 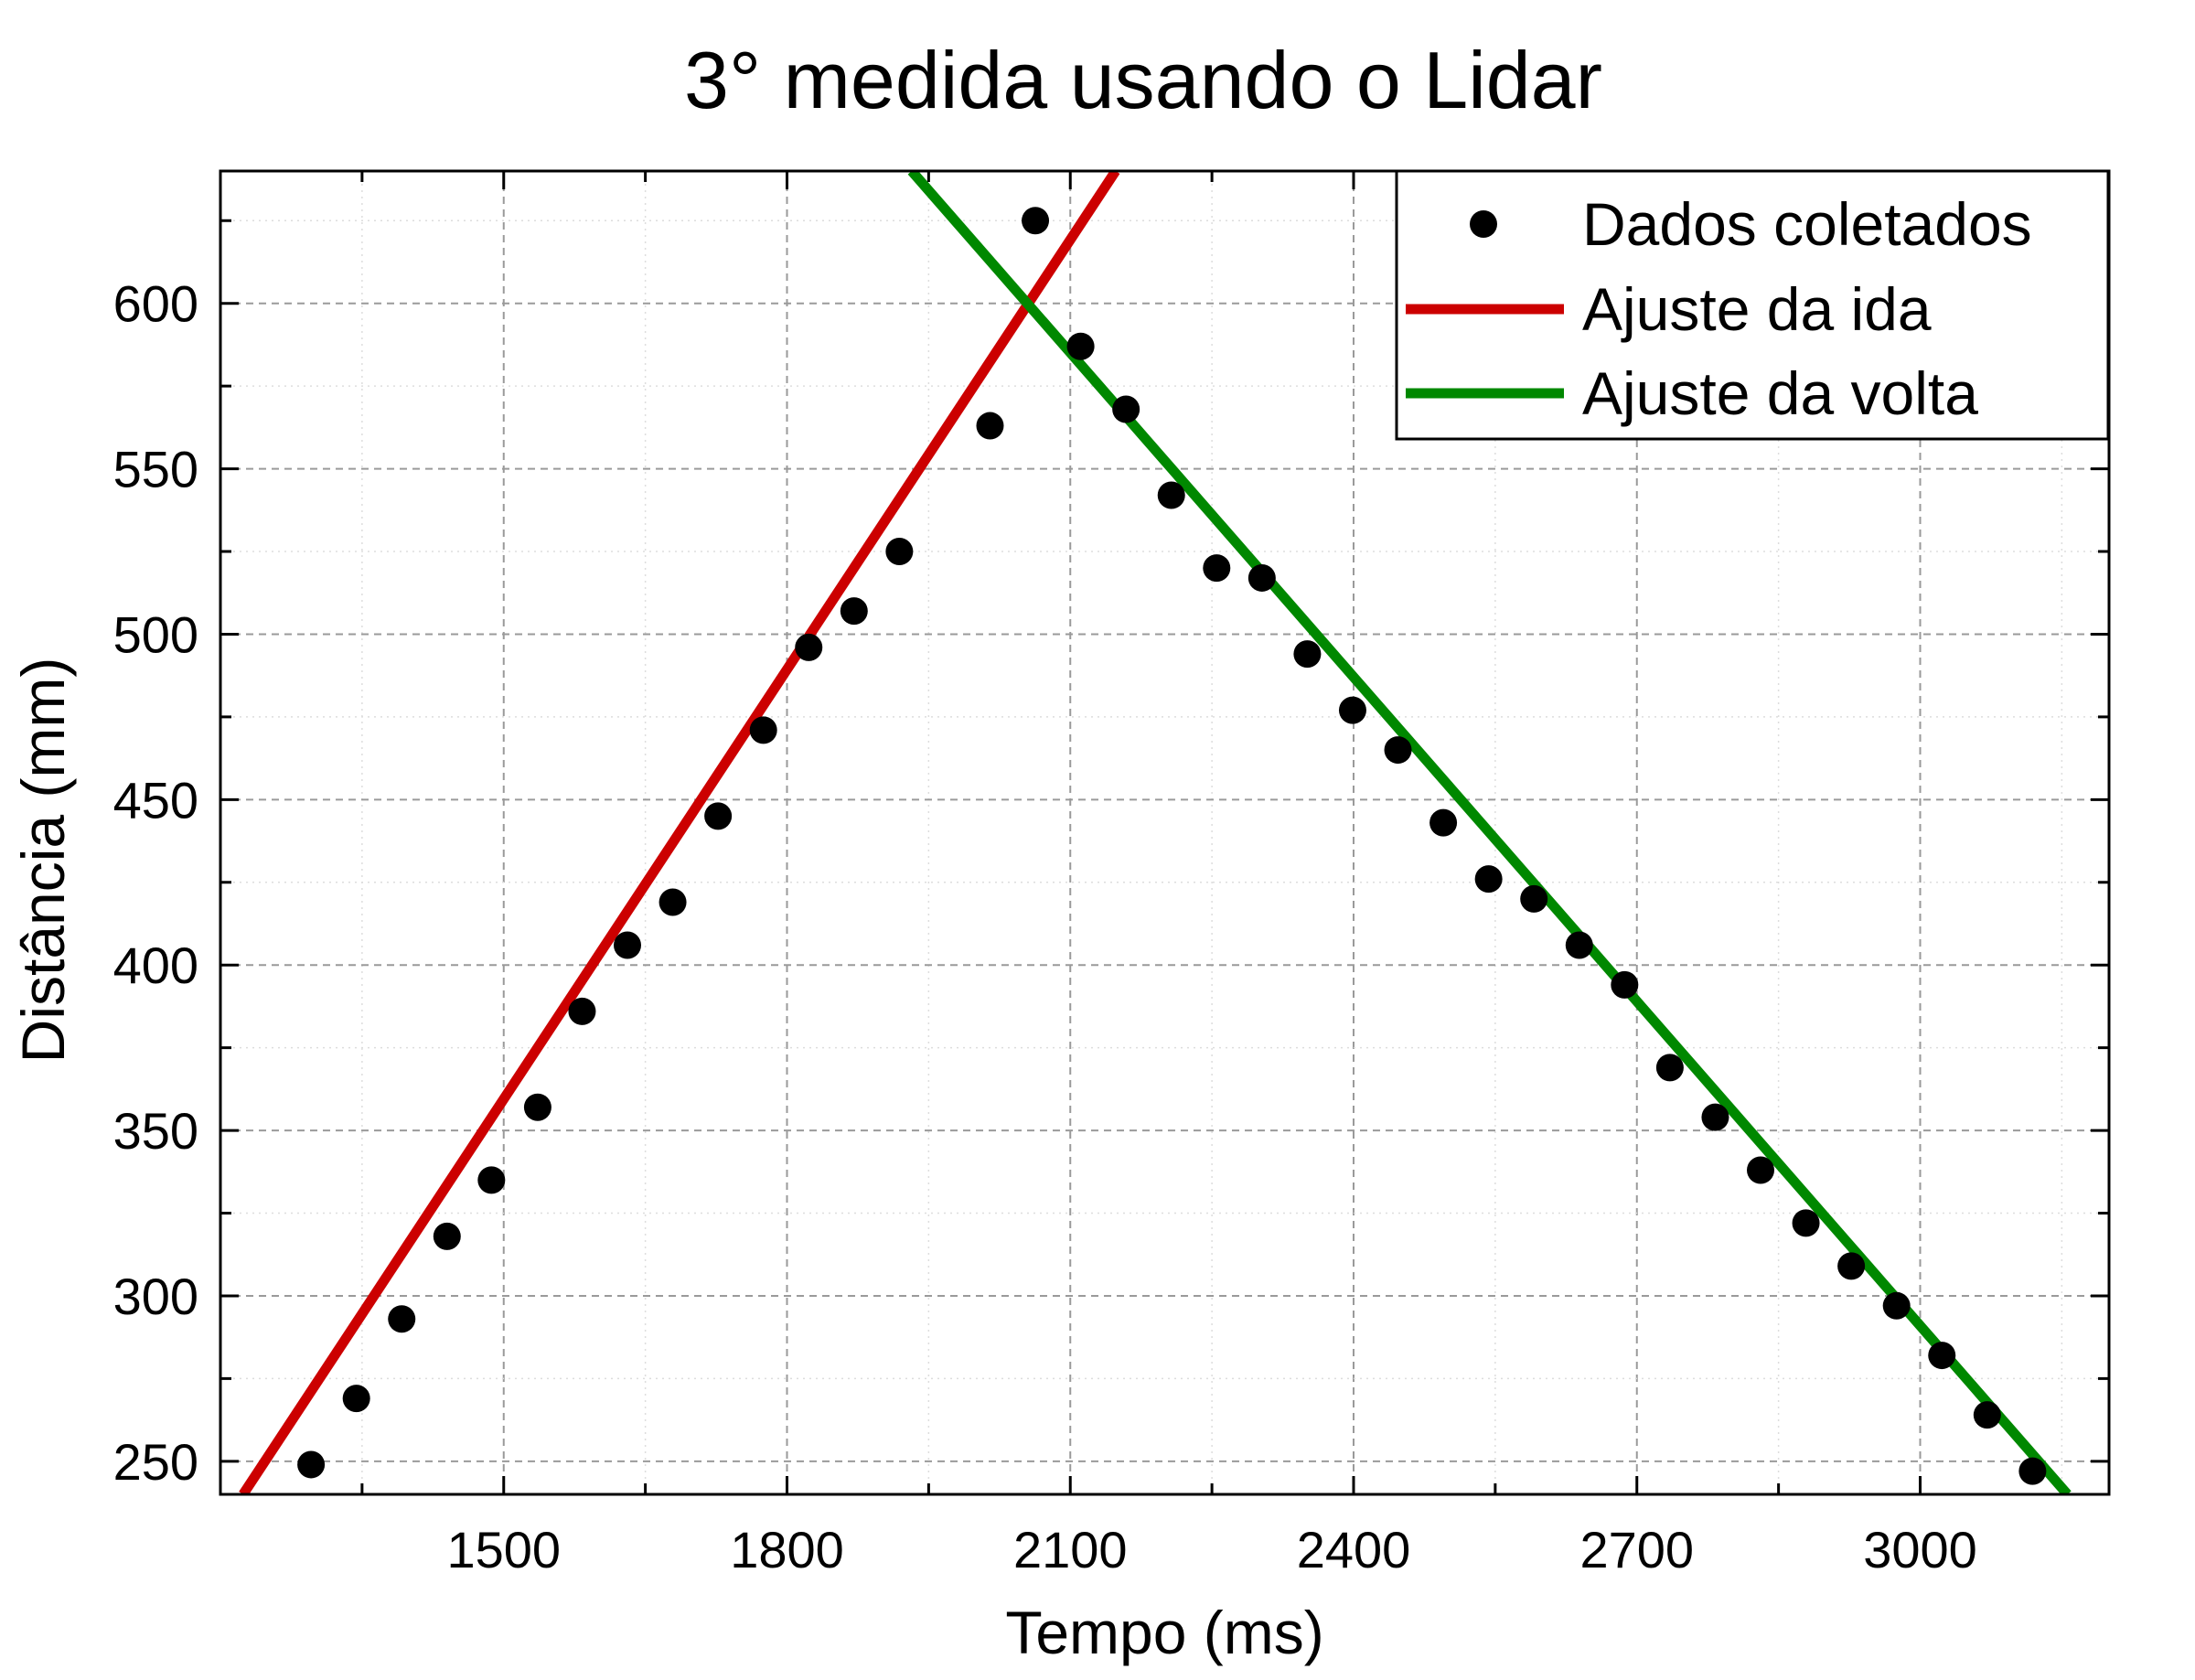 I want to click on y-tick-label: 250, so click(x=155, y=1462).